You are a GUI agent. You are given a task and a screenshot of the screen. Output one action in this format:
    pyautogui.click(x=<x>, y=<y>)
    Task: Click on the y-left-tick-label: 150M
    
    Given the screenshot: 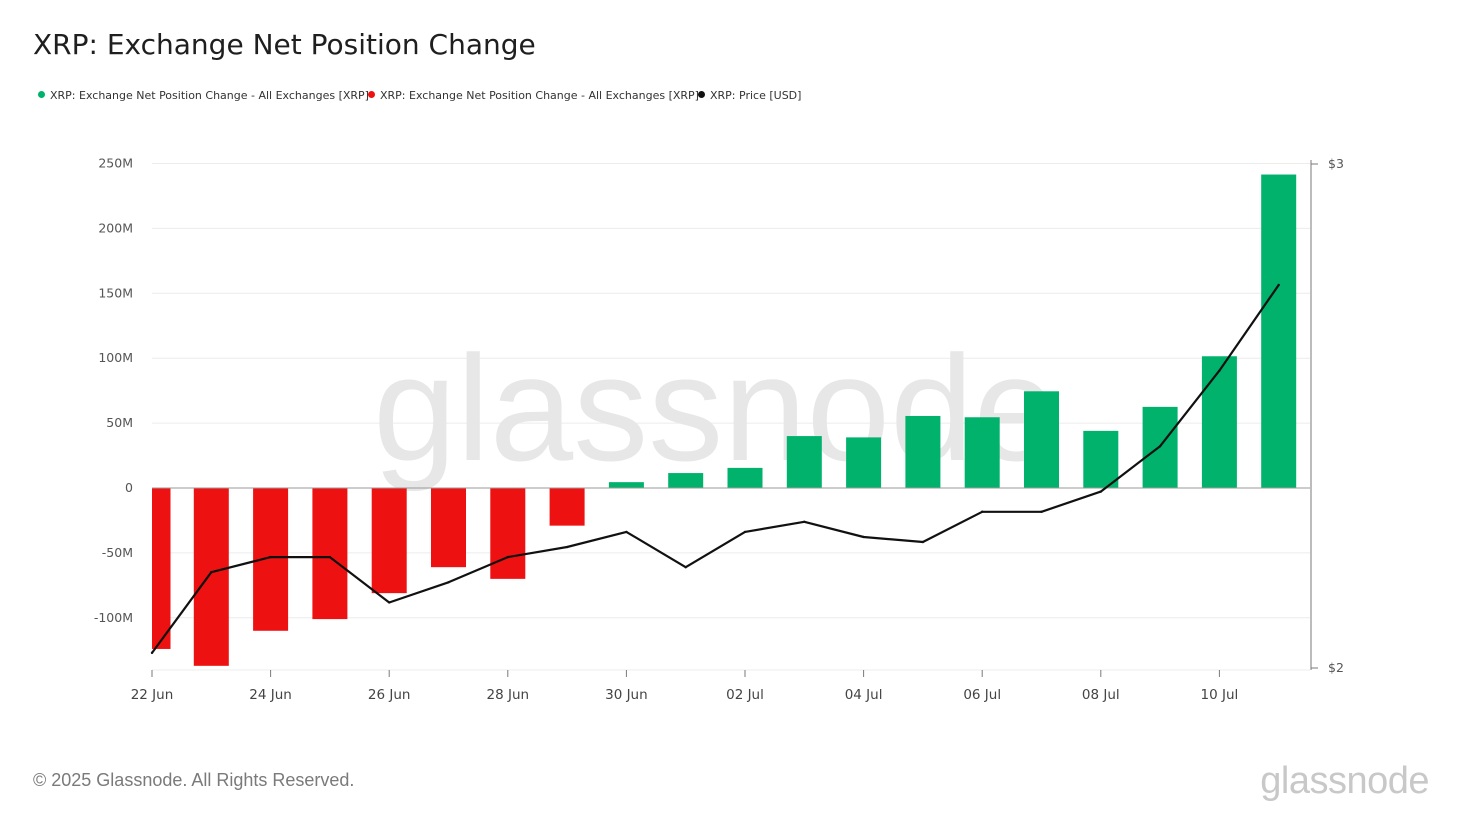 What is the action you would take?
    pyautogui.click(x=115, y=292)
    